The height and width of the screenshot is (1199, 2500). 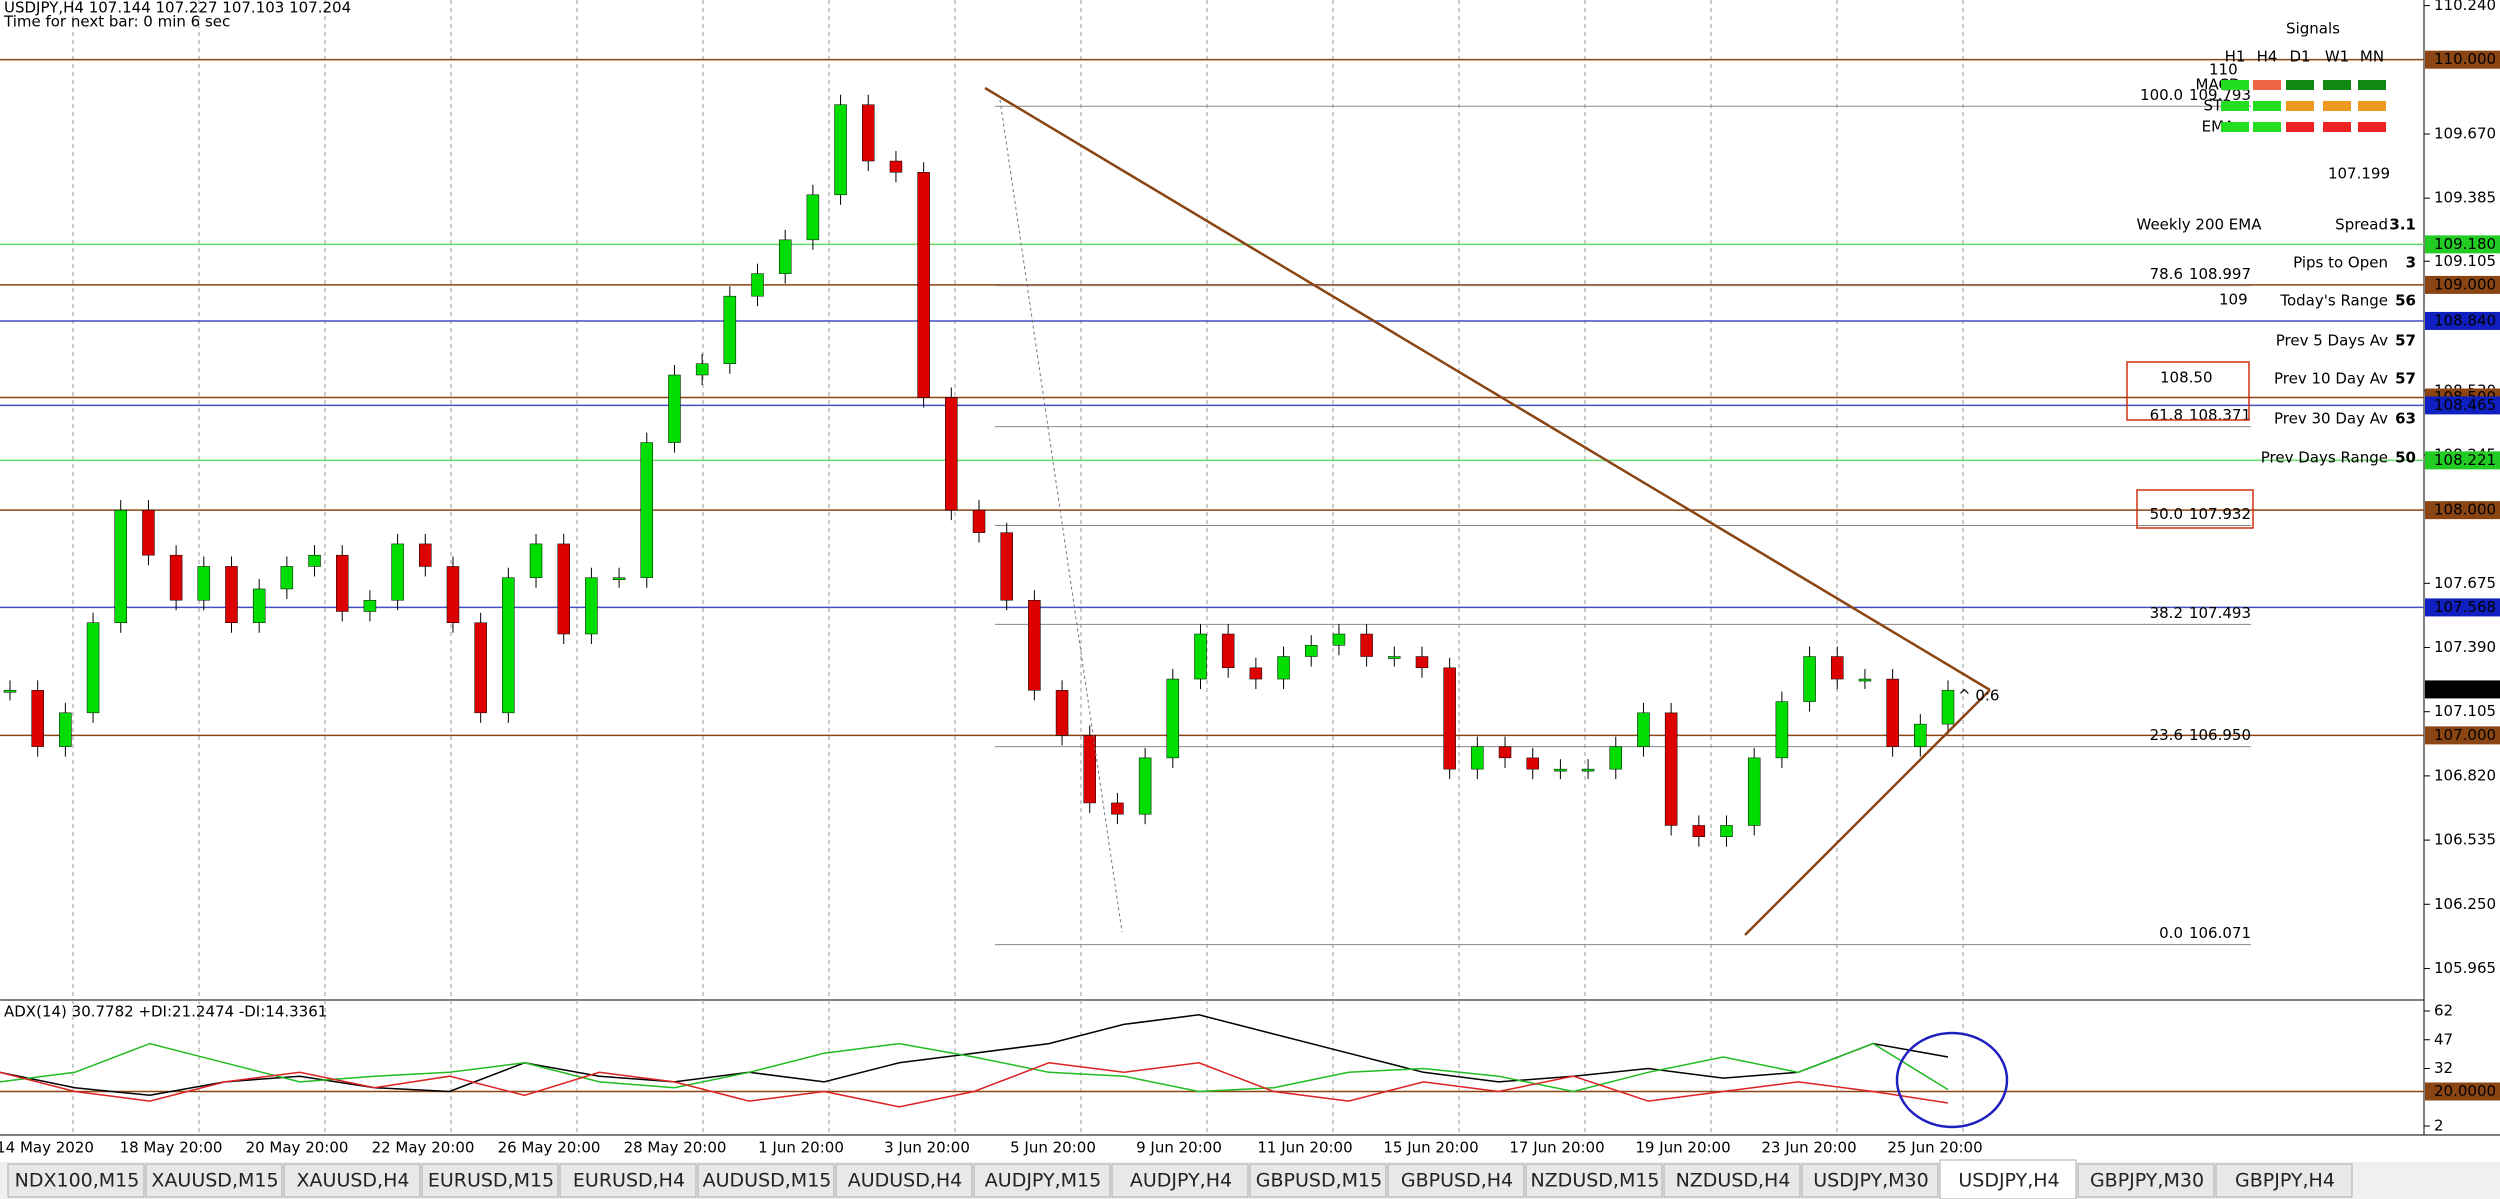 I want to click on fib-price: 107.932, so click(x=2220, y=514).